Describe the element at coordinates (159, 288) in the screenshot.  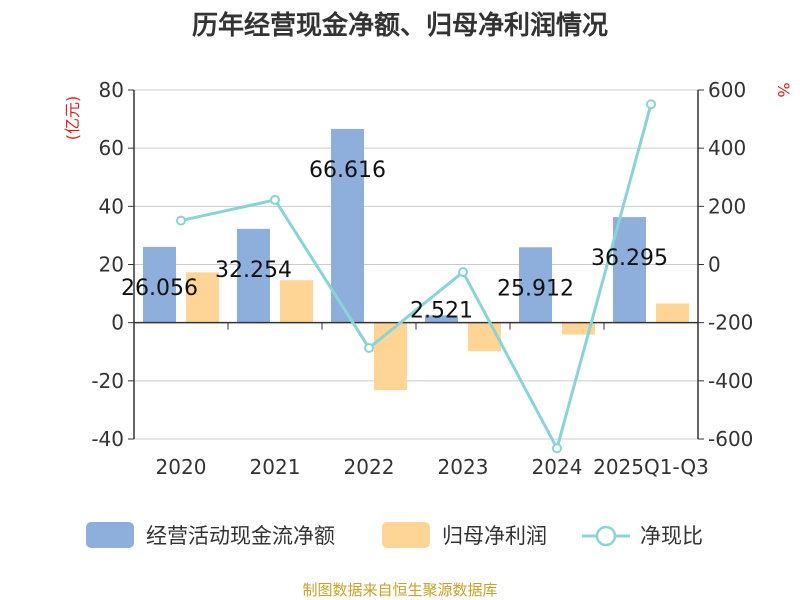
I see `data-label: 26.056` at that location.